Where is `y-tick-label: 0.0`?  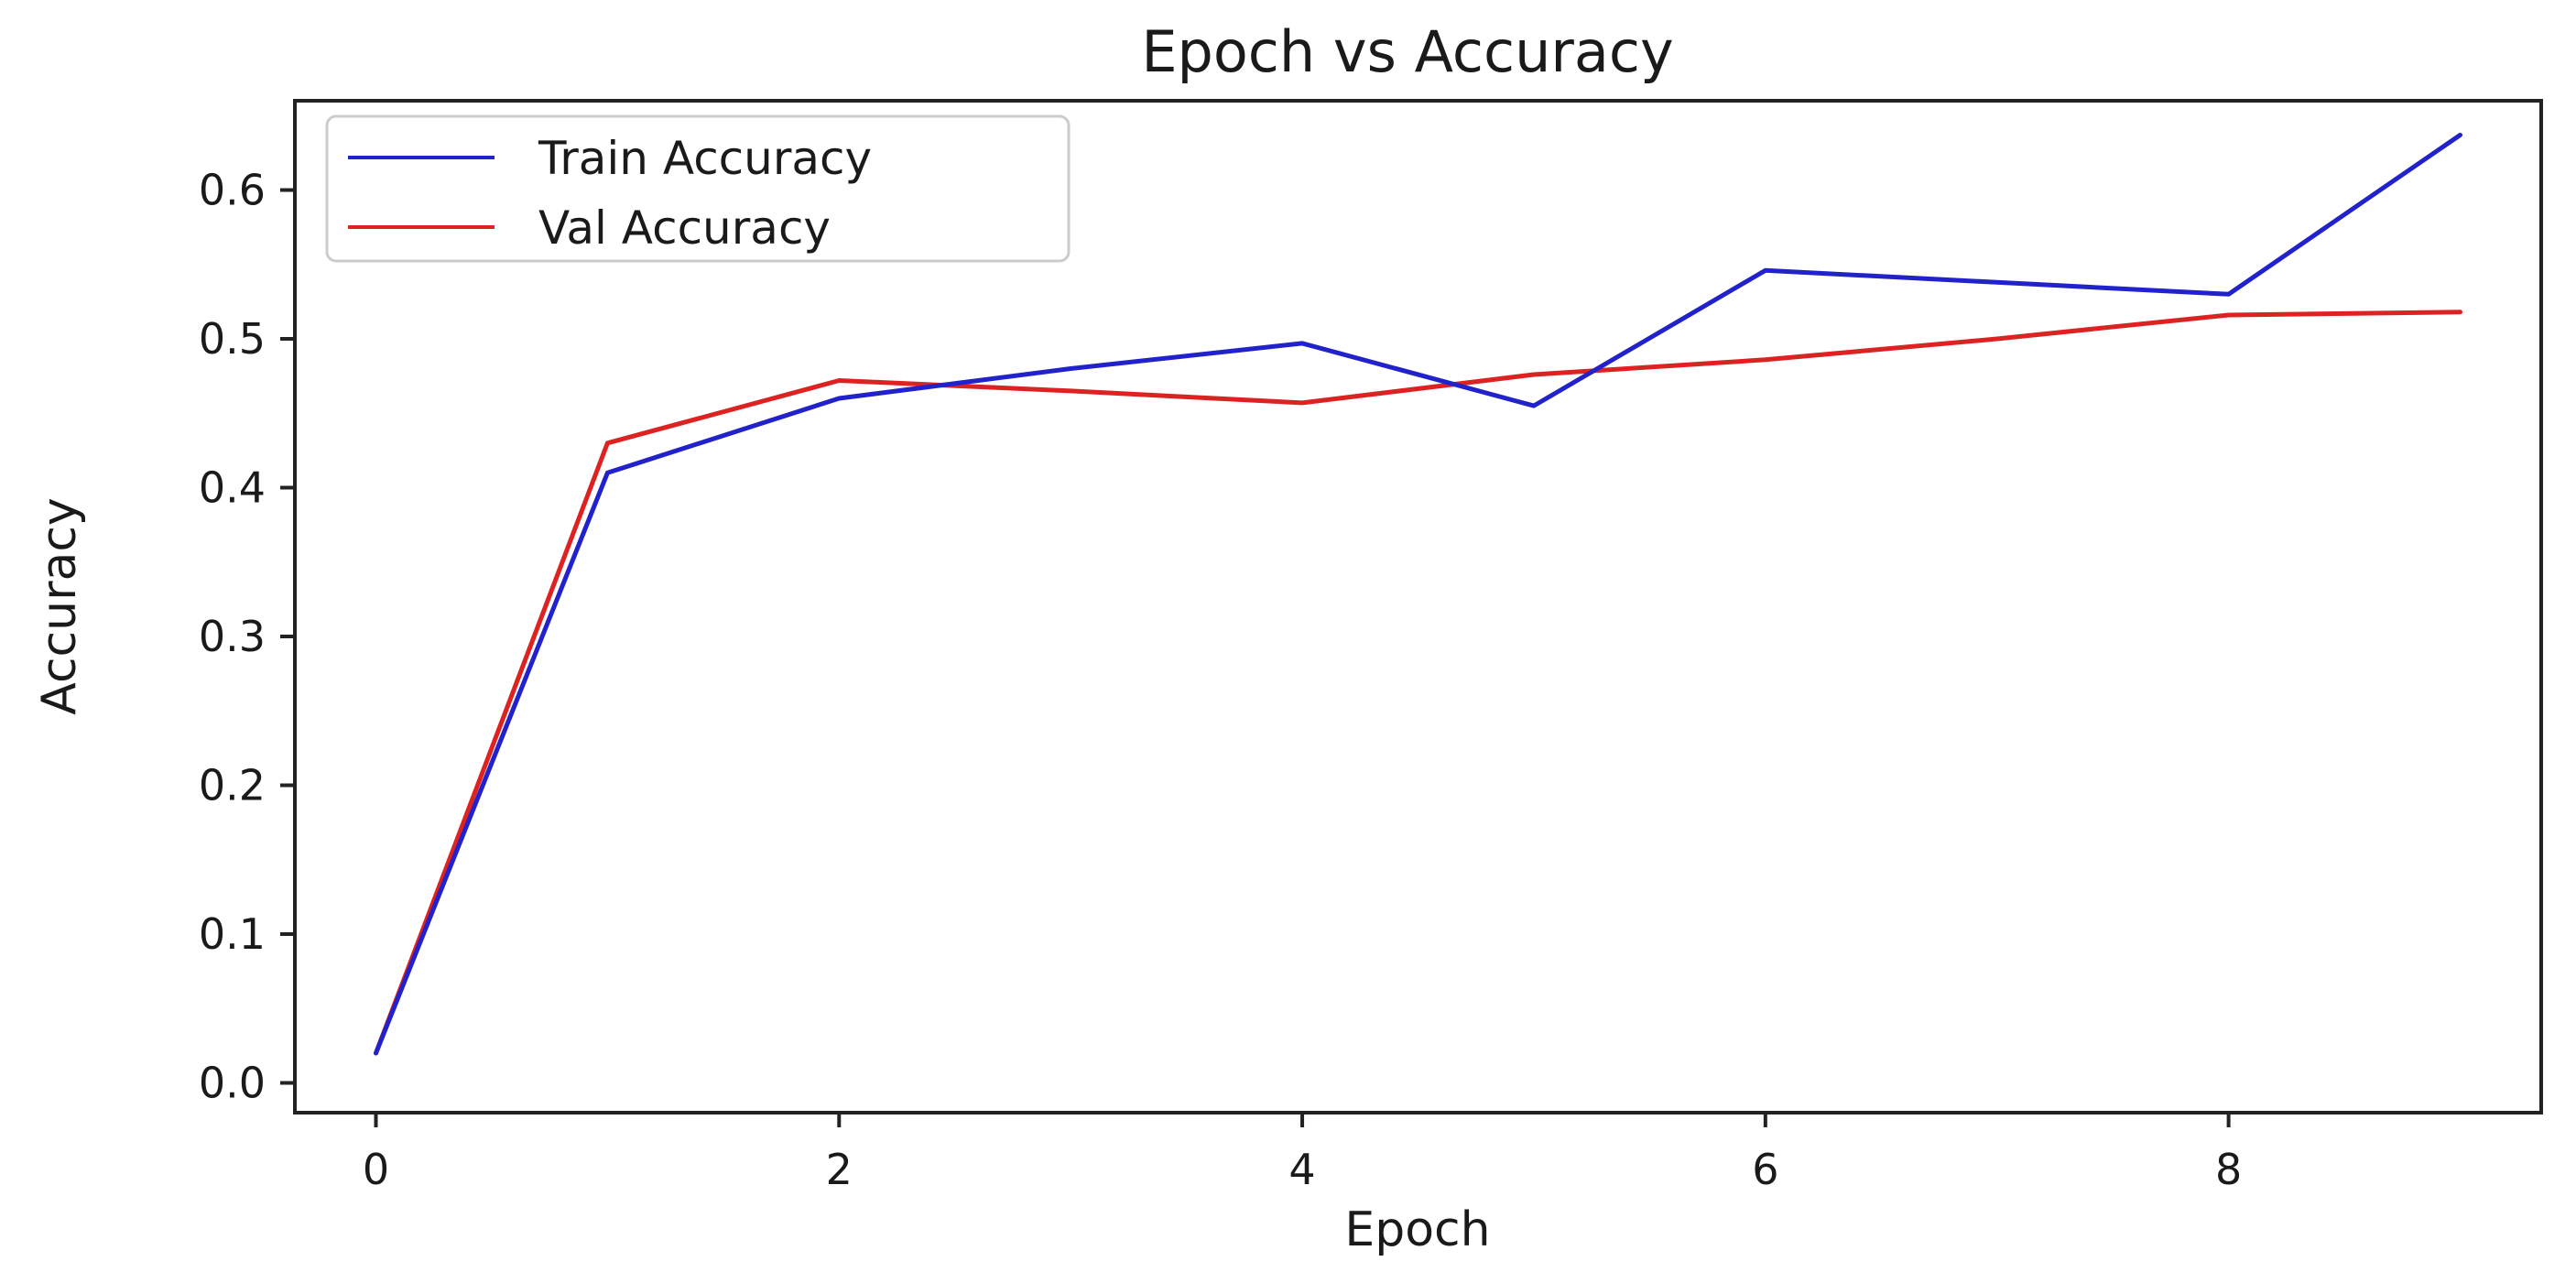
y-tick-label: 0.0 is located at coordinates (232, 1083).